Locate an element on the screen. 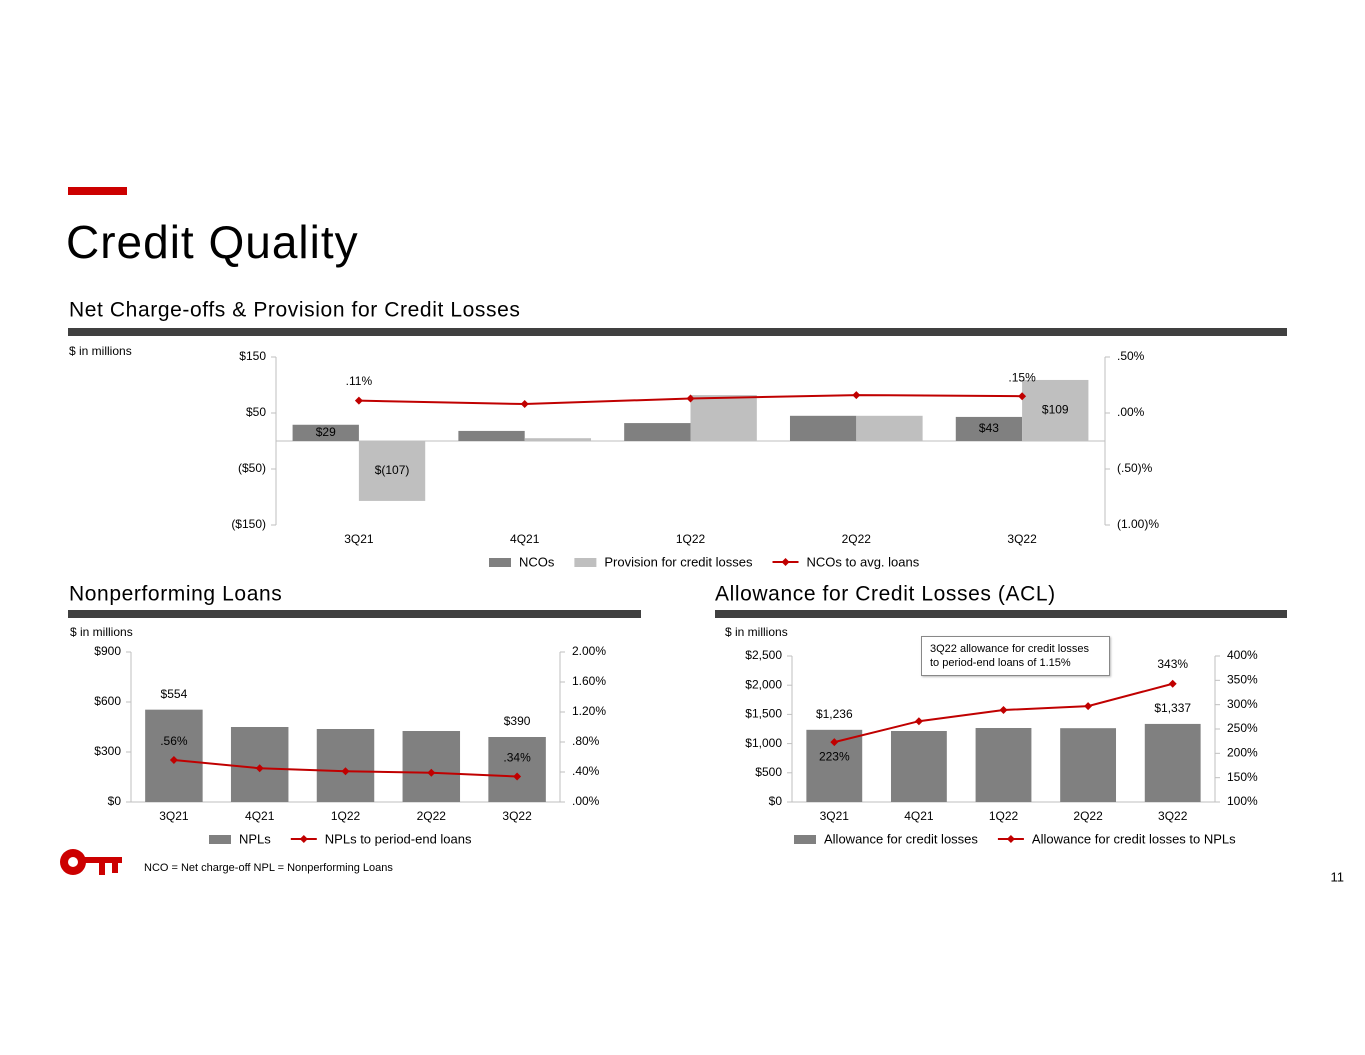 The image size is (1365, 1055). bar-label: $43 is located at coordinates (989, 428).